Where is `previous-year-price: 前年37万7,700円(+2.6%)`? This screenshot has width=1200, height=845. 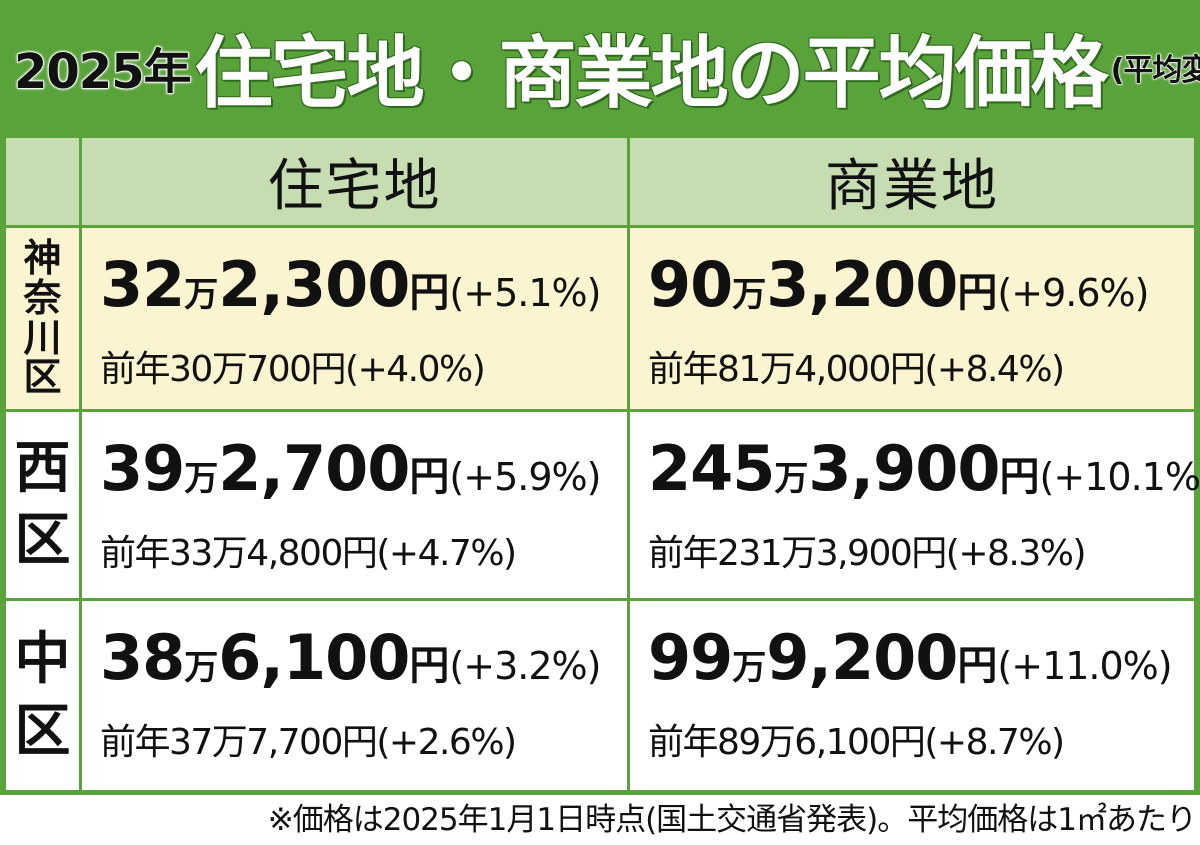 previous-year-price: 前年37万7,700円(+2.6%) is located at coordinates (308, 742).